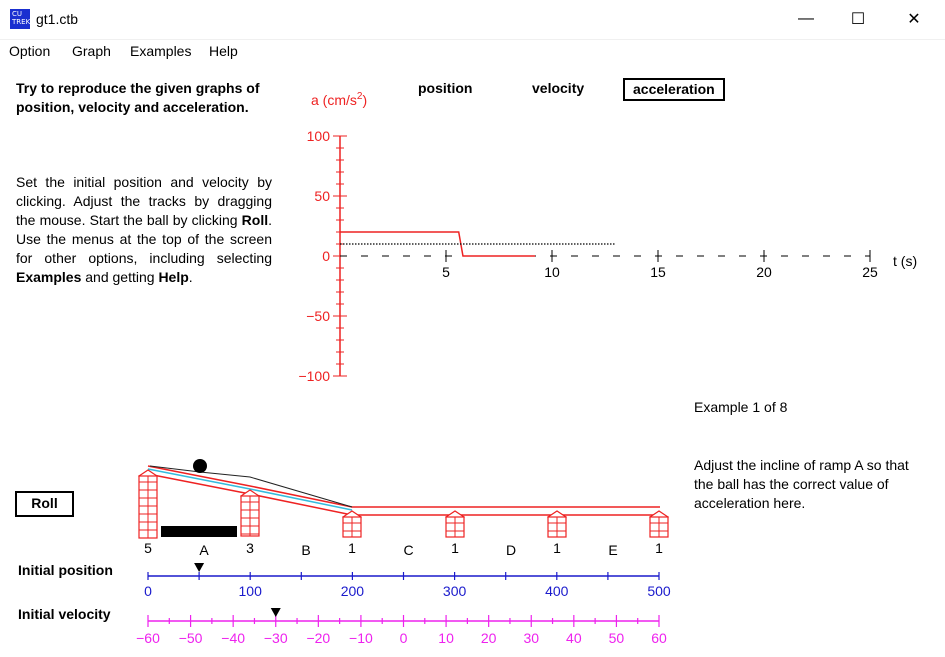  Describe the element at coordinates (557, 591) in the screenshot. I see `position-scale-label: 400` at that location.